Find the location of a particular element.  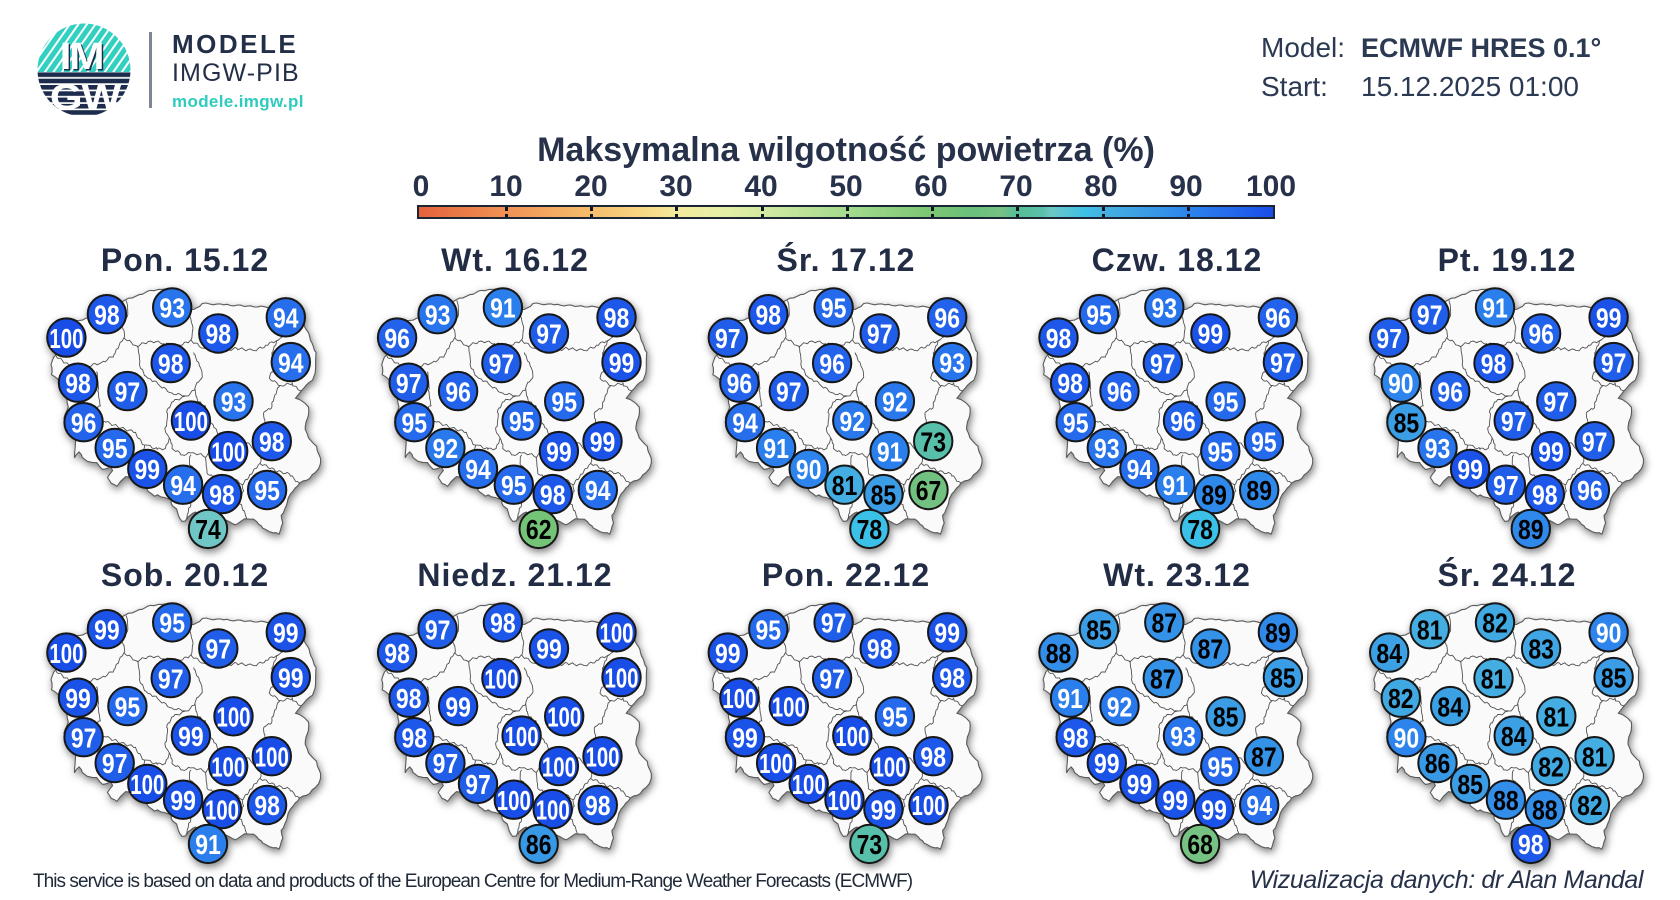

svg-text: GW is located at coordinates (85, 98).